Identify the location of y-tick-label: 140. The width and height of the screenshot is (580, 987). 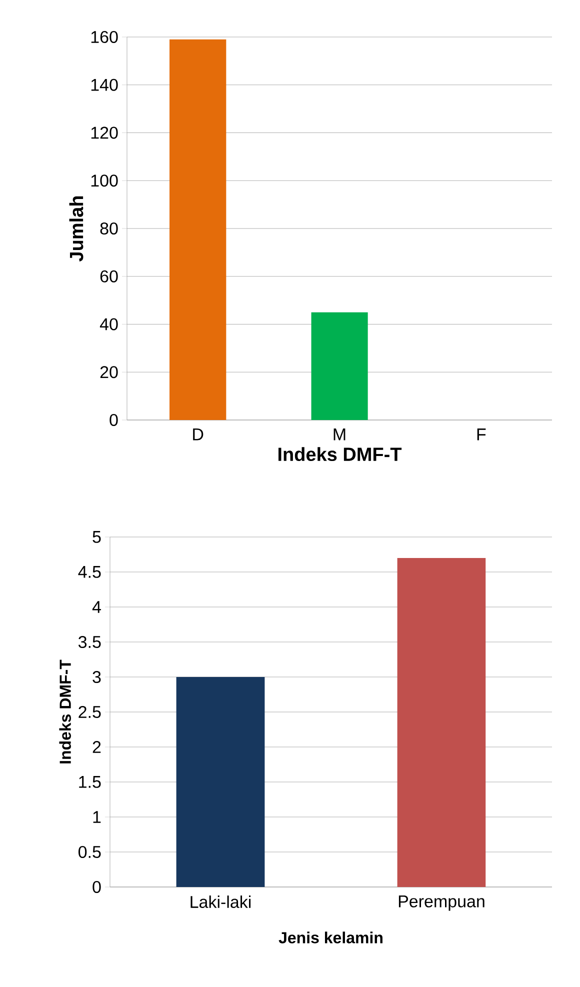
(104, 84).